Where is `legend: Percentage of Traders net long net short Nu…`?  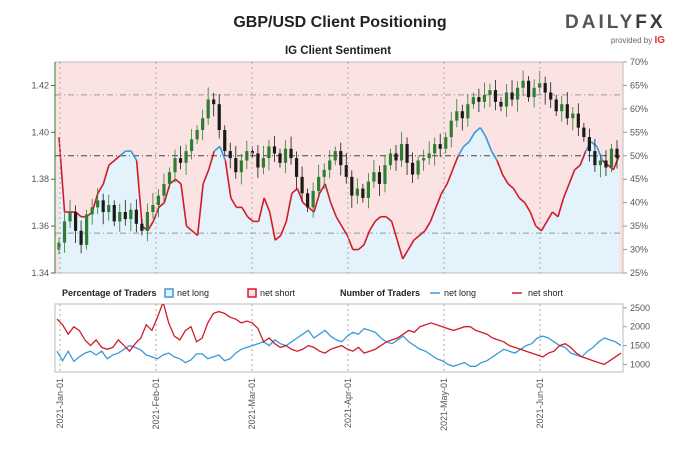
legend: Percentage of Traders net long net short Nu… is located at coordinates (313, 293).